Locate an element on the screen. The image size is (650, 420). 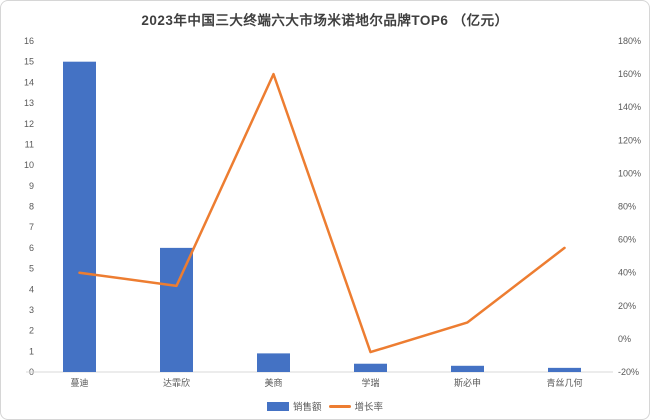
right-axis-tick-label: 60% is located at coordinates (627, 240).